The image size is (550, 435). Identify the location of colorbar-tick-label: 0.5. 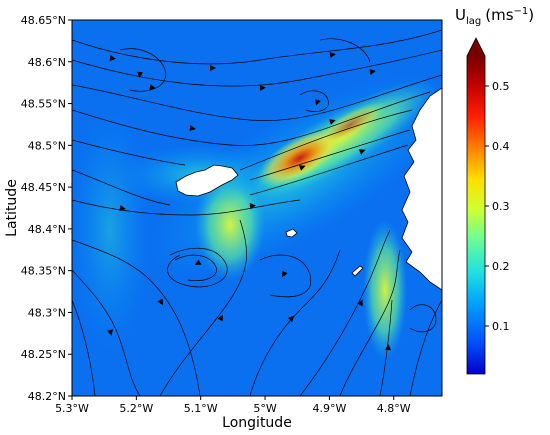
(501, 86).